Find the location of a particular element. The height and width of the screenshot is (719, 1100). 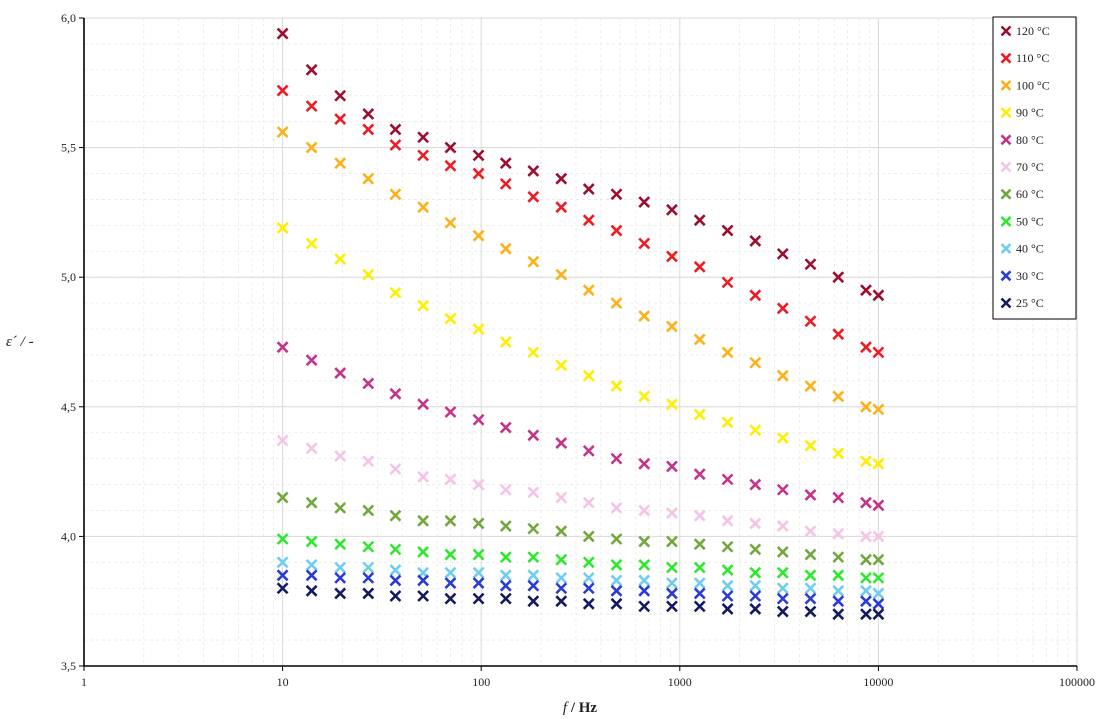

x-axis-title-unit: / Hz is located at coordinates (582, 708).